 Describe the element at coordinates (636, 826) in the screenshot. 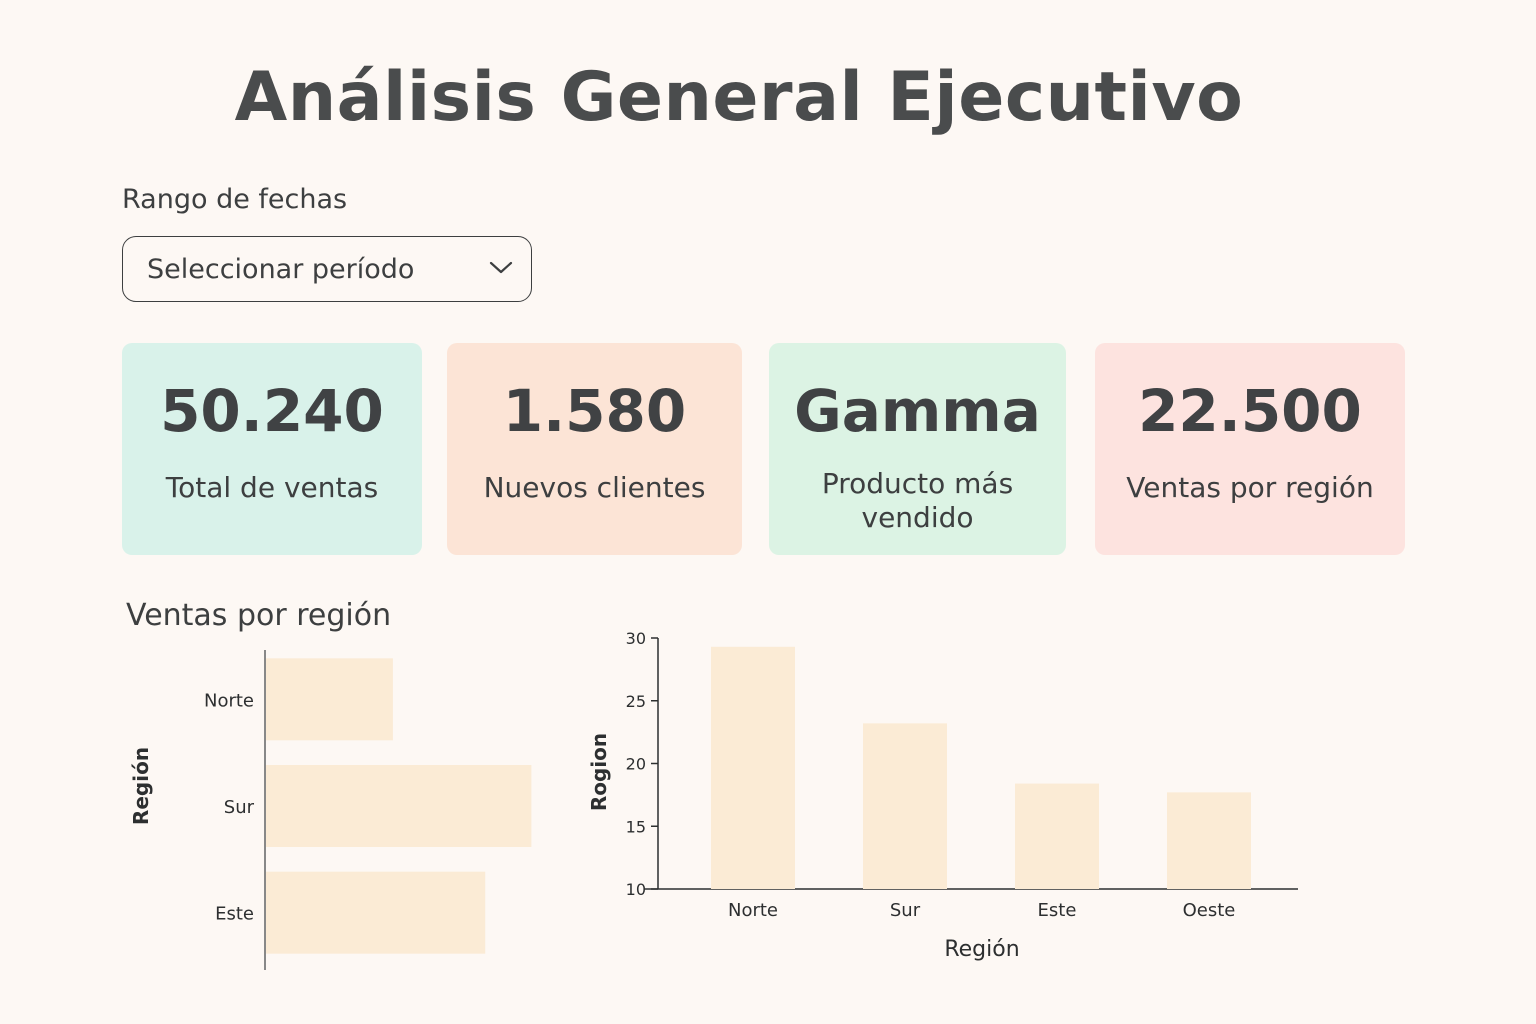

I see `y-tick-label: 15` at that location.